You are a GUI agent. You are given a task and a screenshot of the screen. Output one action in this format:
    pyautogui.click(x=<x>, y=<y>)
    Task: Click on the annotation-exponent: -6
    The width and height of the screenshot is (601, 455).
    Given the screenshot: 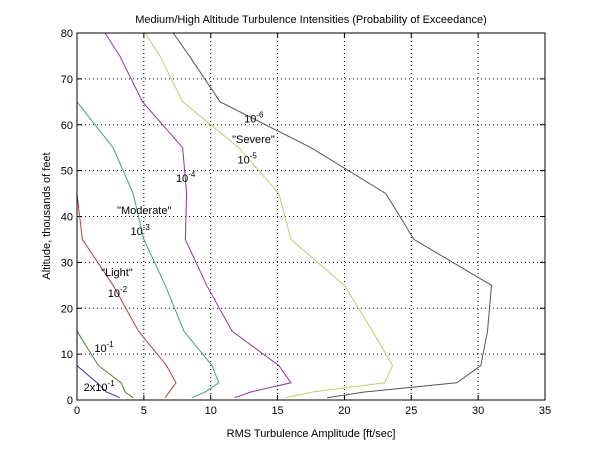 What is the action you would take?
    pyautogui.click(x=260, y=114)
    